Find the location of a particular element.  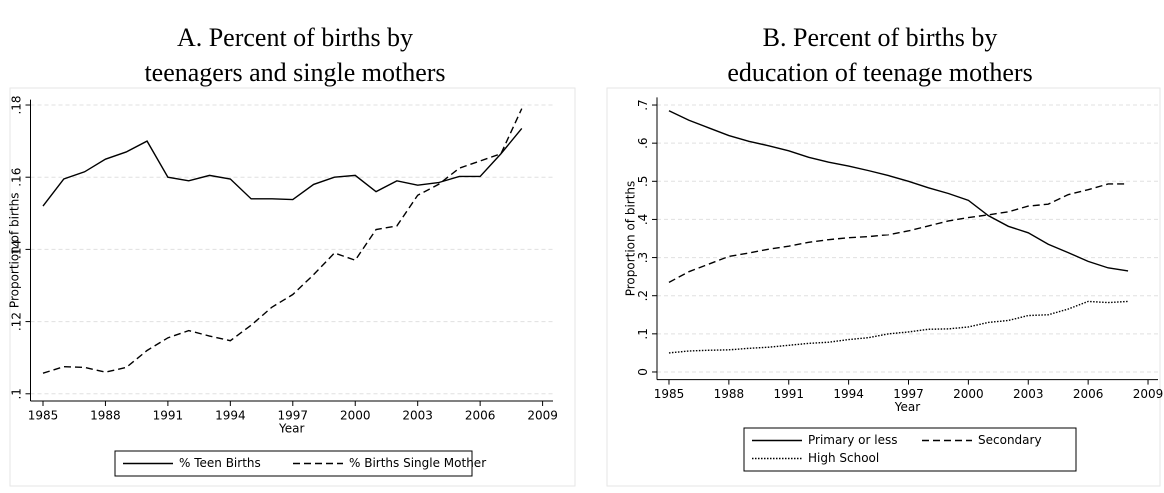

chart-title: teenagers and single mothers is located at coordinates (294, 72).